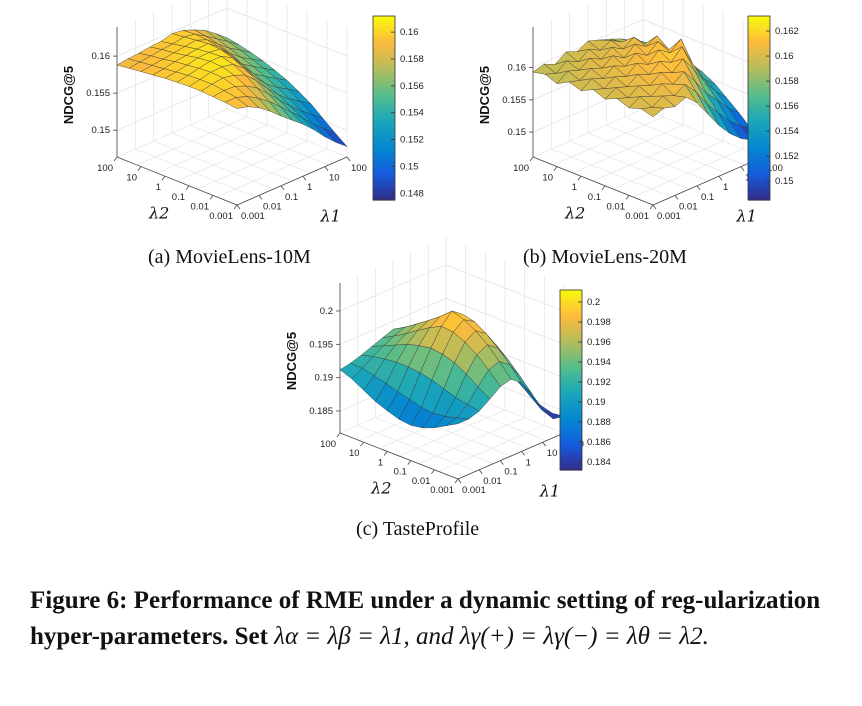 Image resolution: width=862 pixels, height=706 pixels. Describe the element at coordinates (605, 257) in the screenshot. I see `subcaption-b: (b) MovieLens-20M` at that location.